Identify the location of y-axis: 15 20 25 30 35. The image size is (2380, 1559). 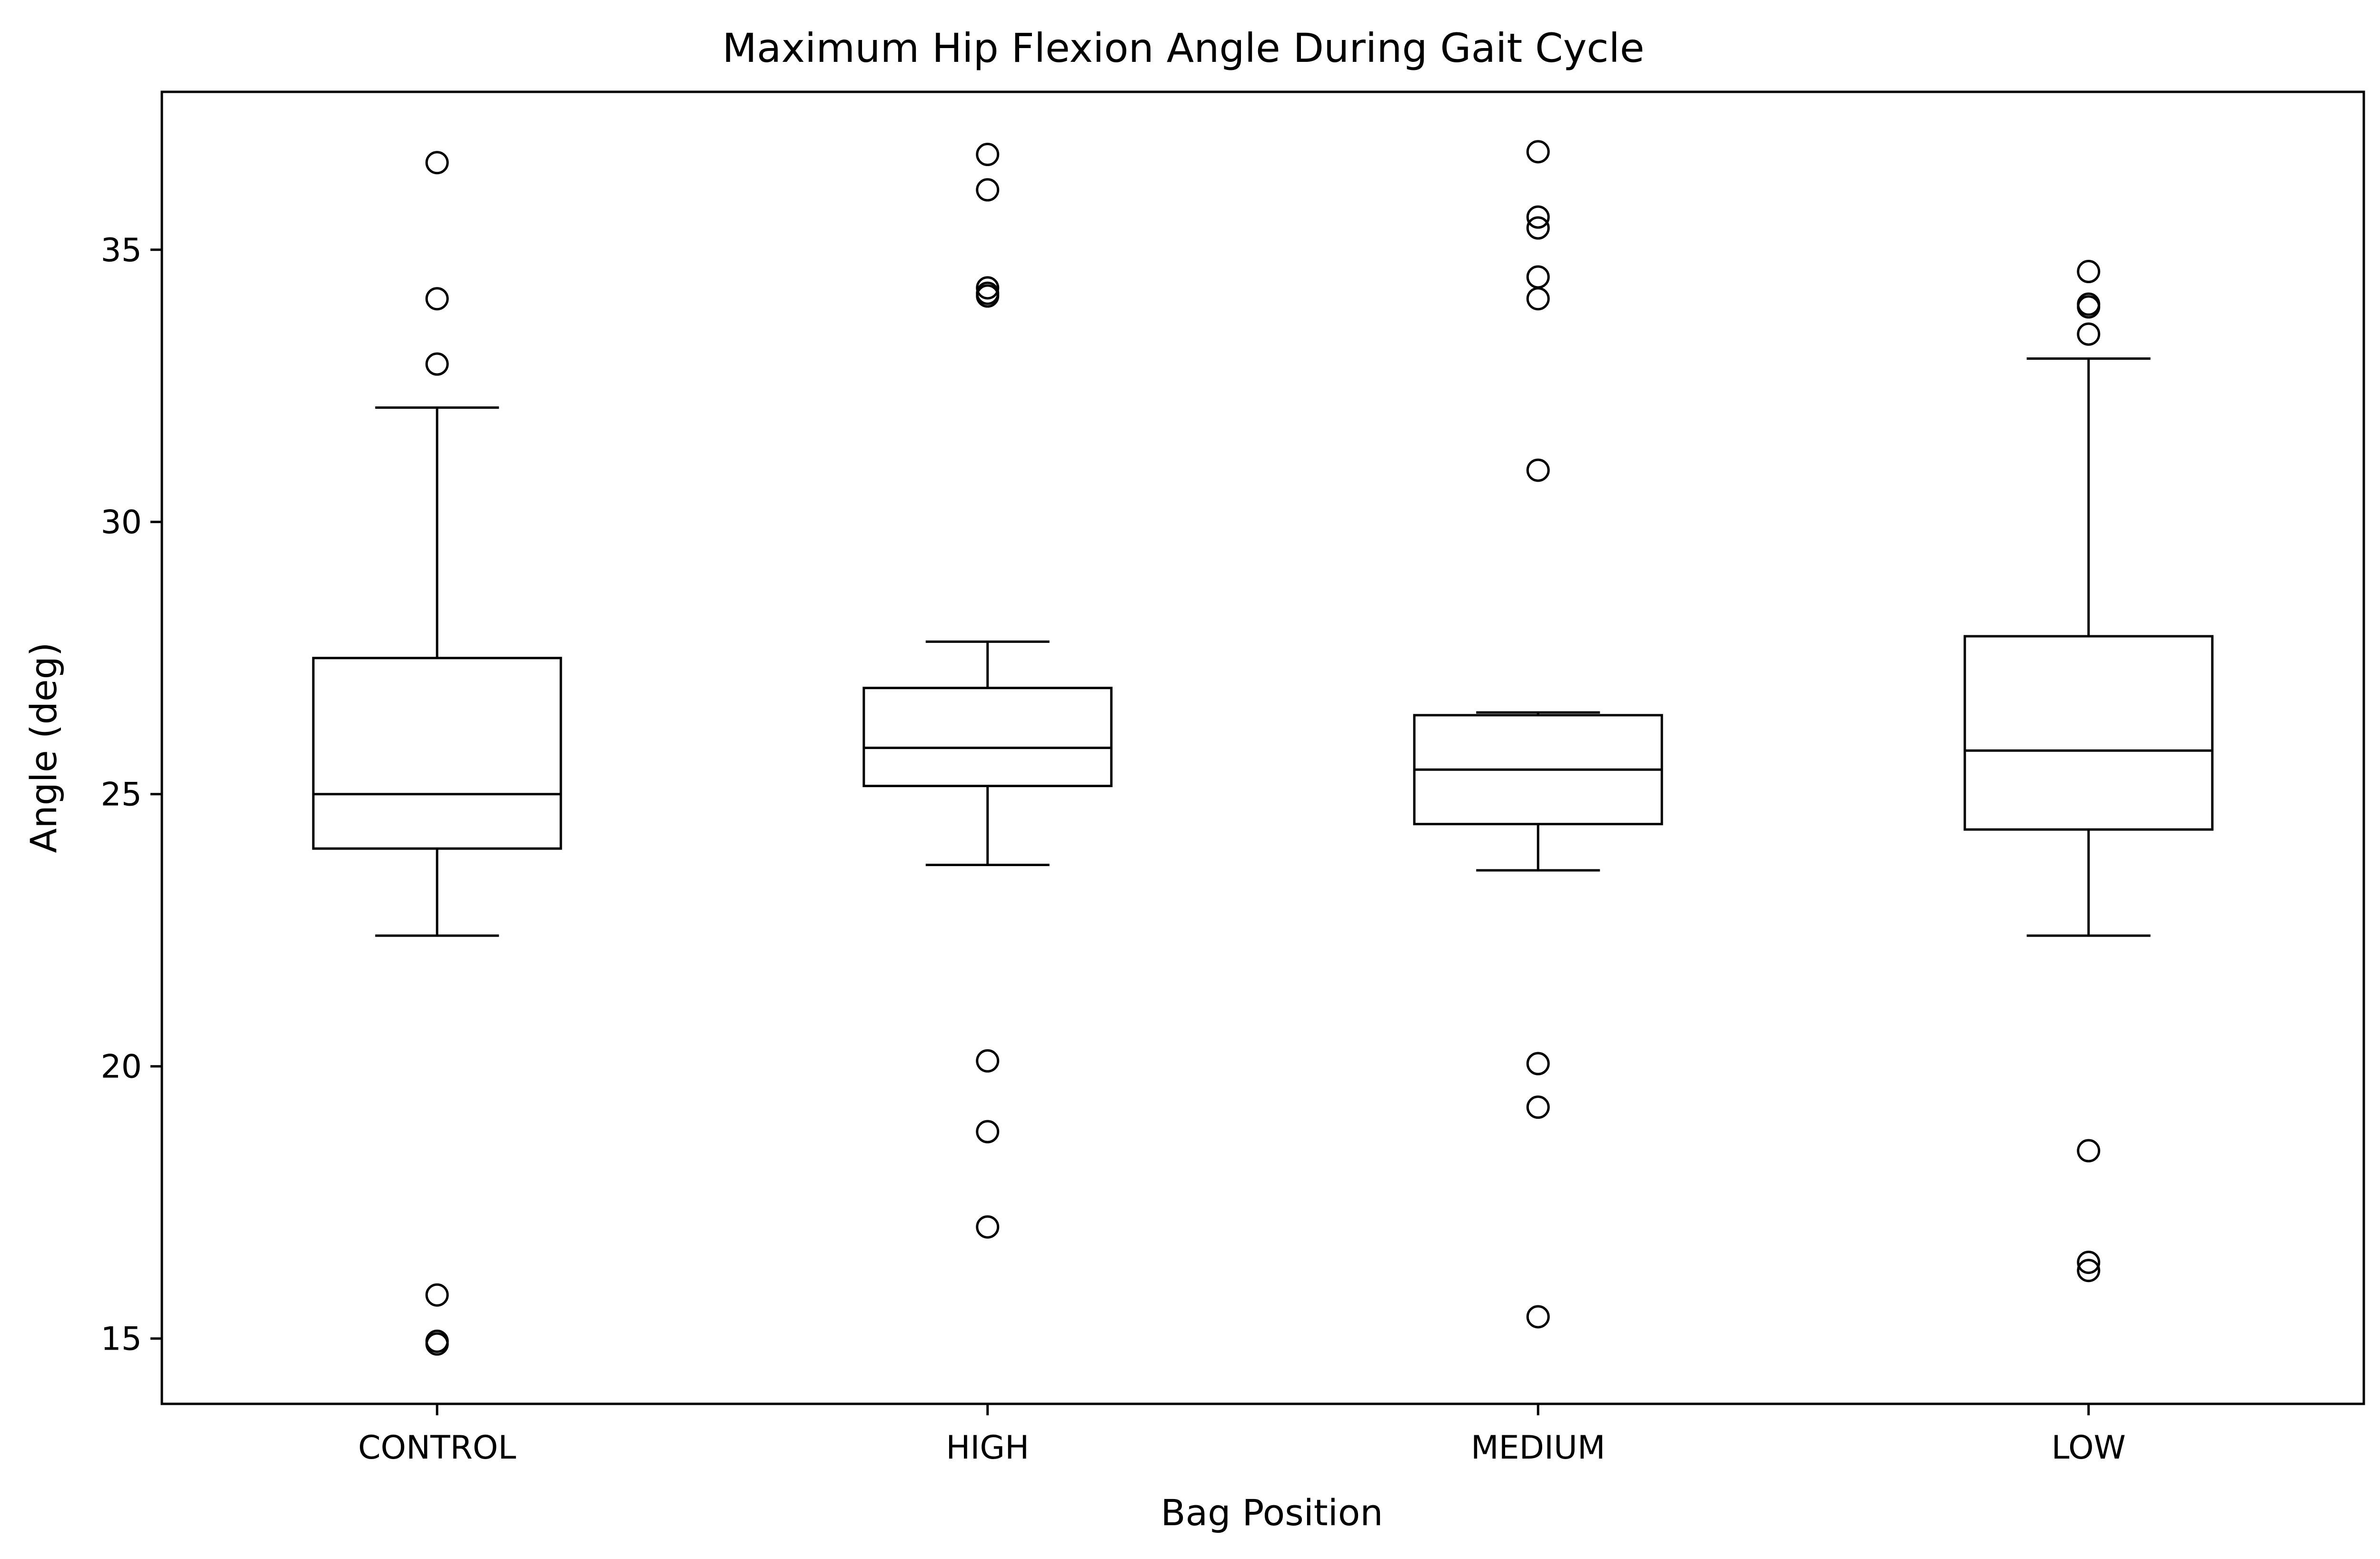
(131, 795).